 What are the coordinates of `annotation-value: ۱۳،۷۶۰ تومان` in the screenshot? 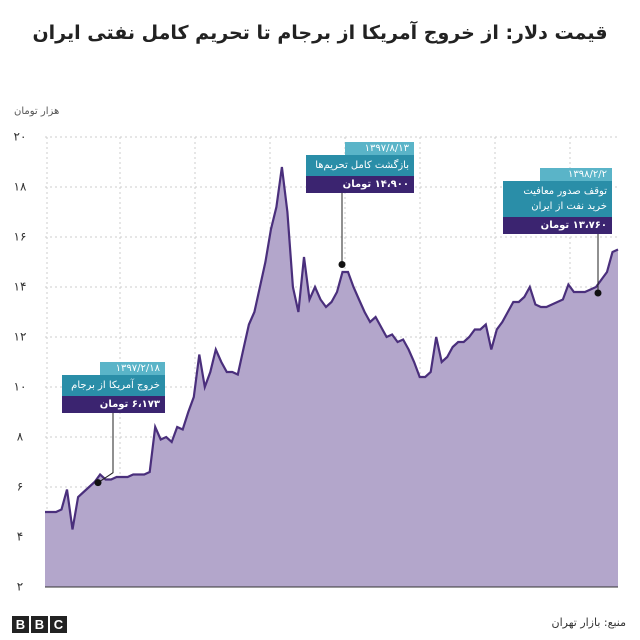 It's located at (557, 225).